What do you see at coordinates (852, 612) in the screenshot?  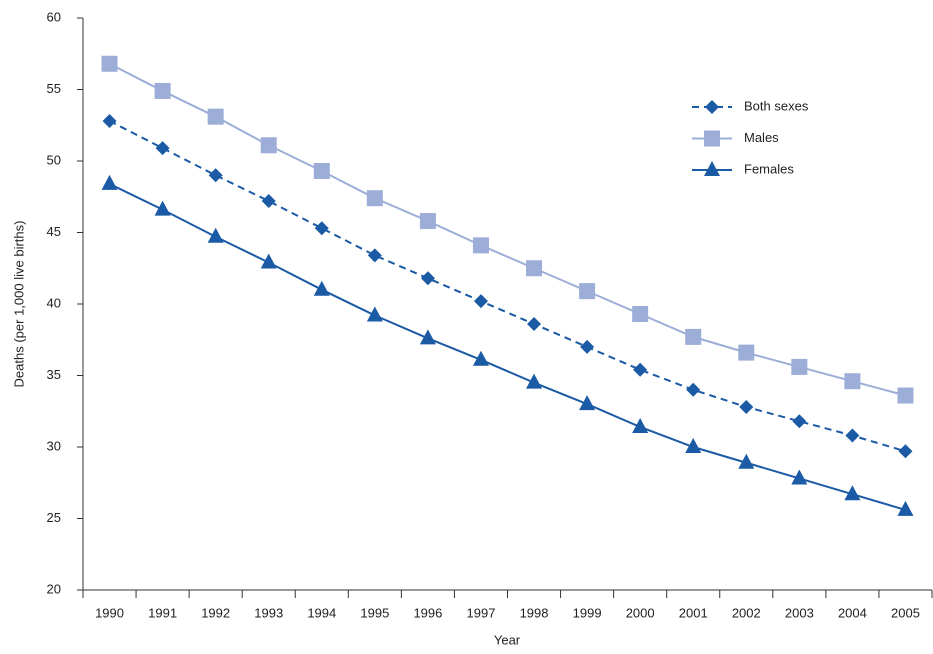 I see `x-tick-label: 2004` at bounding box center [852, 612].